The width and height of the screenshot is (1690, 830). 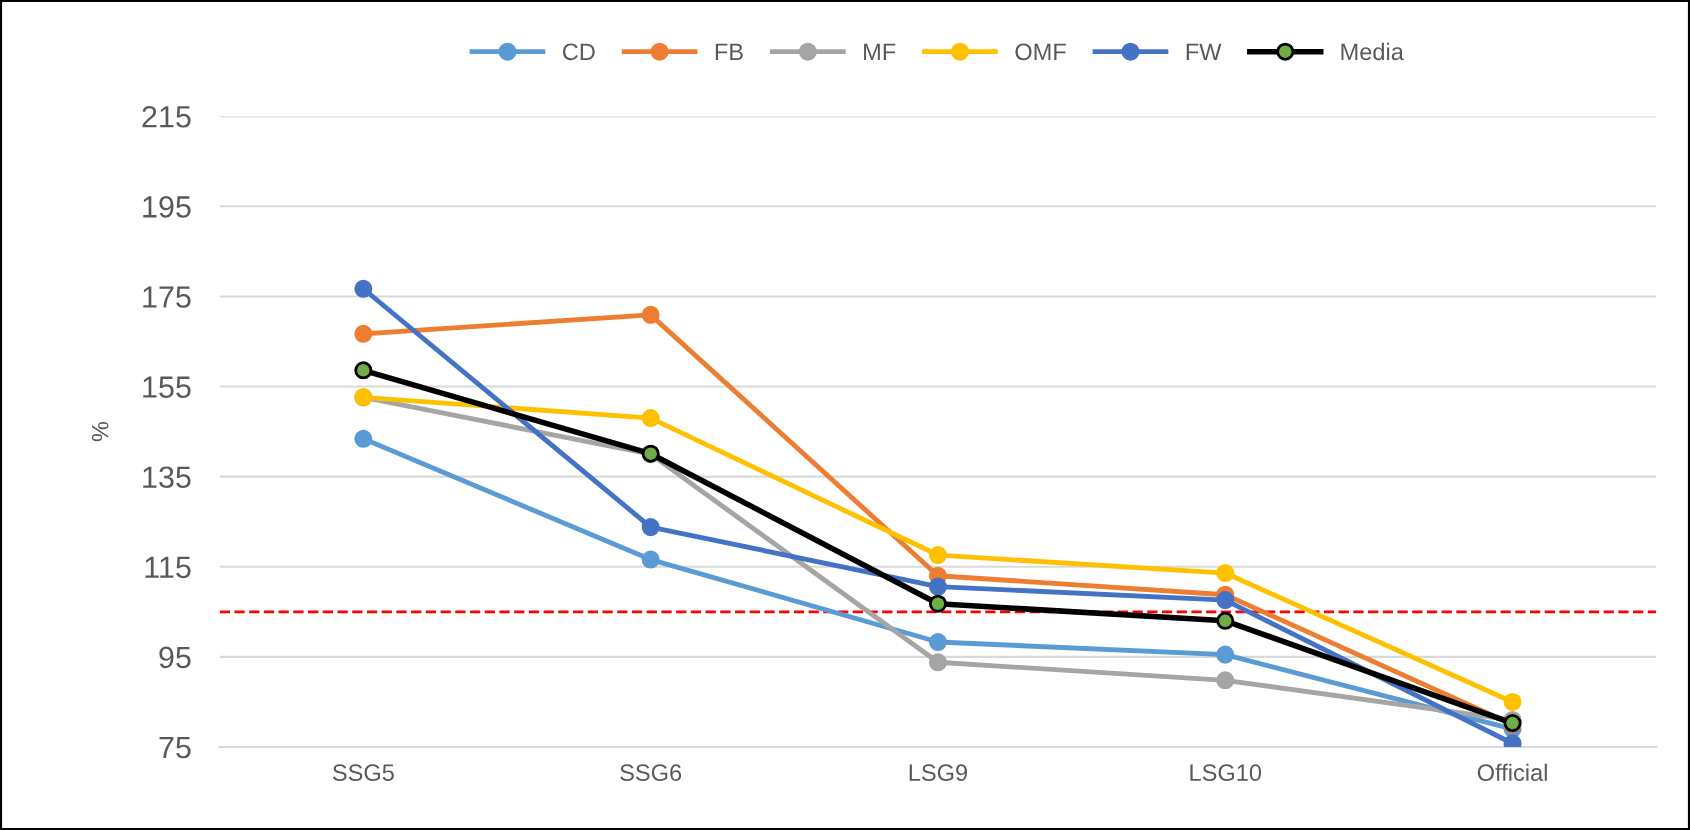 What do you see at coordinates (1040, 52) in the screenshot?
I see `legend-label: OMF` at bounding box center [1040, 52].